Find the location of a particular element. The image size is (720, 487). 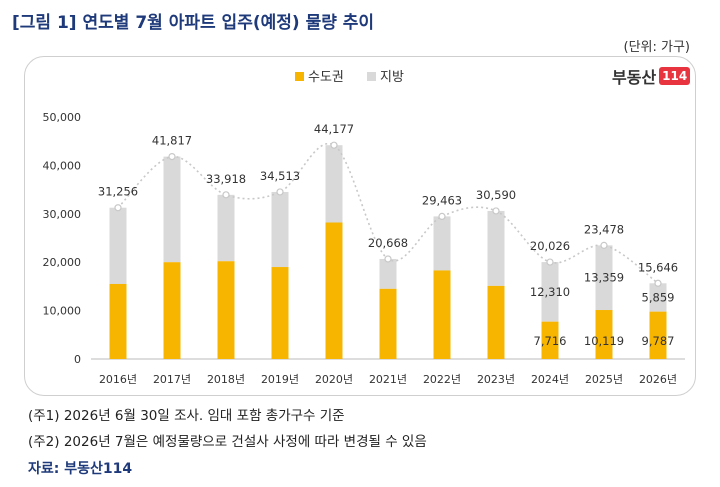

segment-label-local: 13,359 is located at coordinates (604, 278).